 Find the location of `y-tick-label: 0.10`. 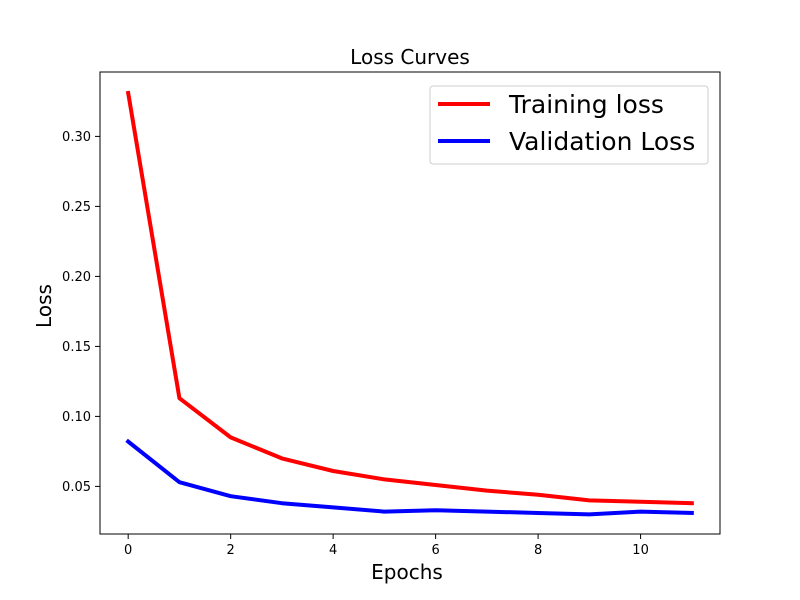

y-tick-label: 0.10 is located at coordinates (76, 417).